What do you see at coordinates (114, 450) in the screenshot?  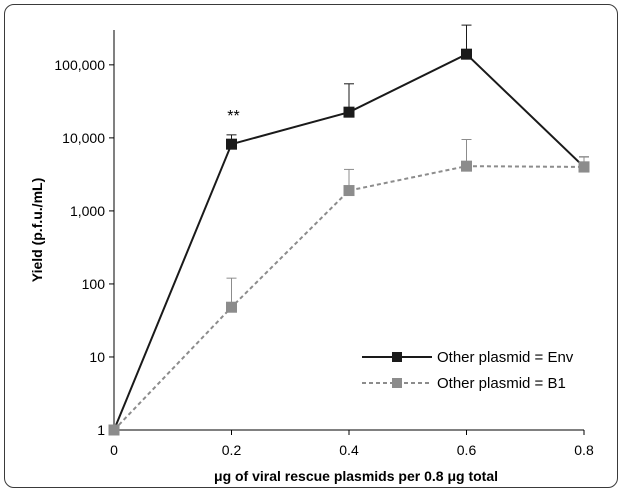 I see `x-tick-label: 0` at bounding box center [114, 450].